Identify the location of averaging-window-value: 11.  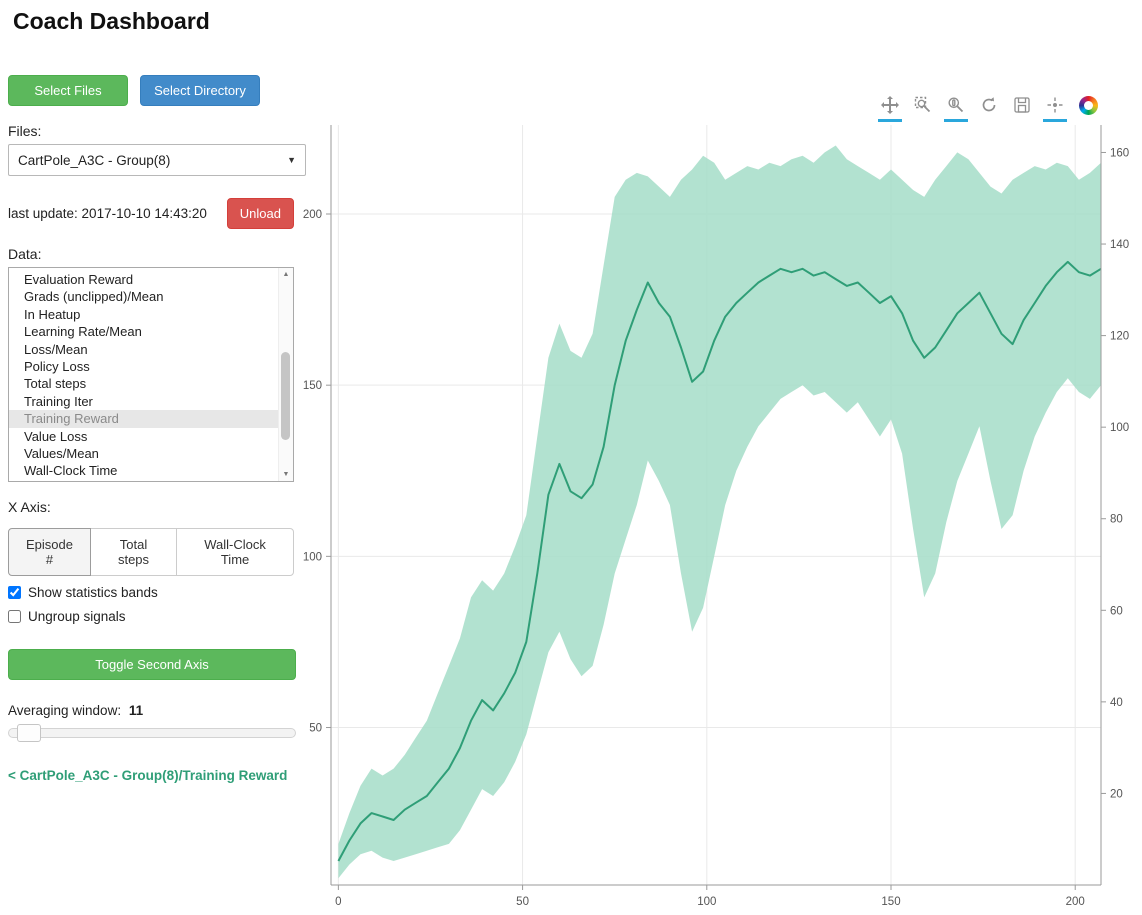
(136, 710).